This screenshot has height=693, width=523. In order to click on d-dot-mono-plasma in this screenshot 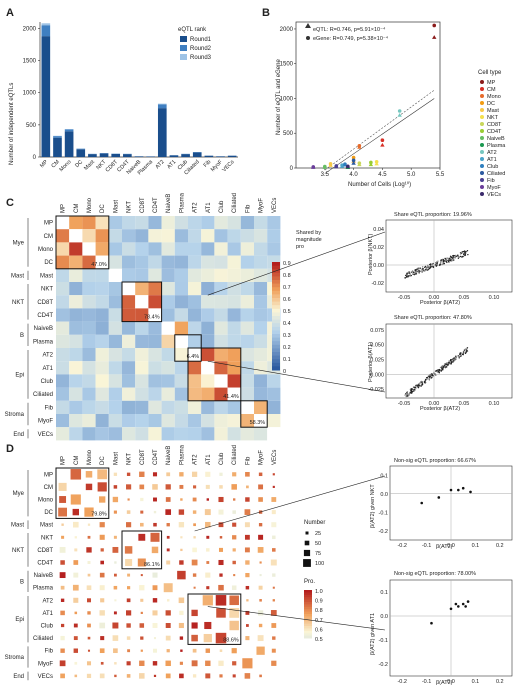, I will do `click(181, 499)`.